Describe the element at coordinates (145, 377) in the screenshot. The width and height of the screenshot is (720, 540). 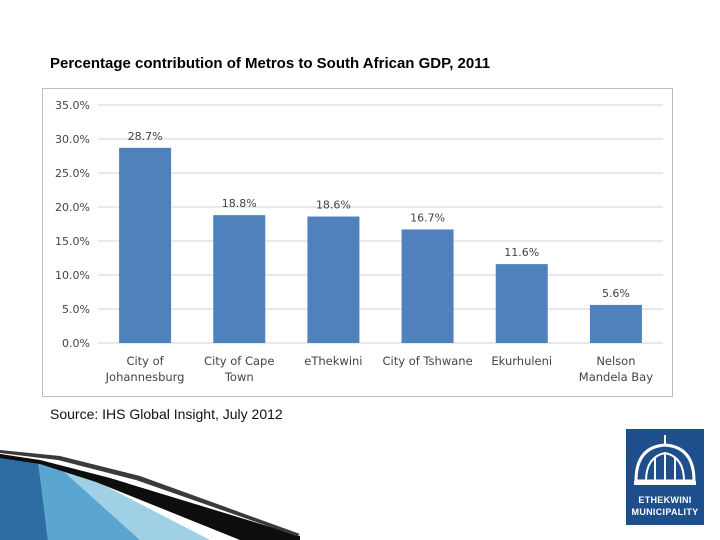
I see `x-tick-label: Johannesburg` at that location.